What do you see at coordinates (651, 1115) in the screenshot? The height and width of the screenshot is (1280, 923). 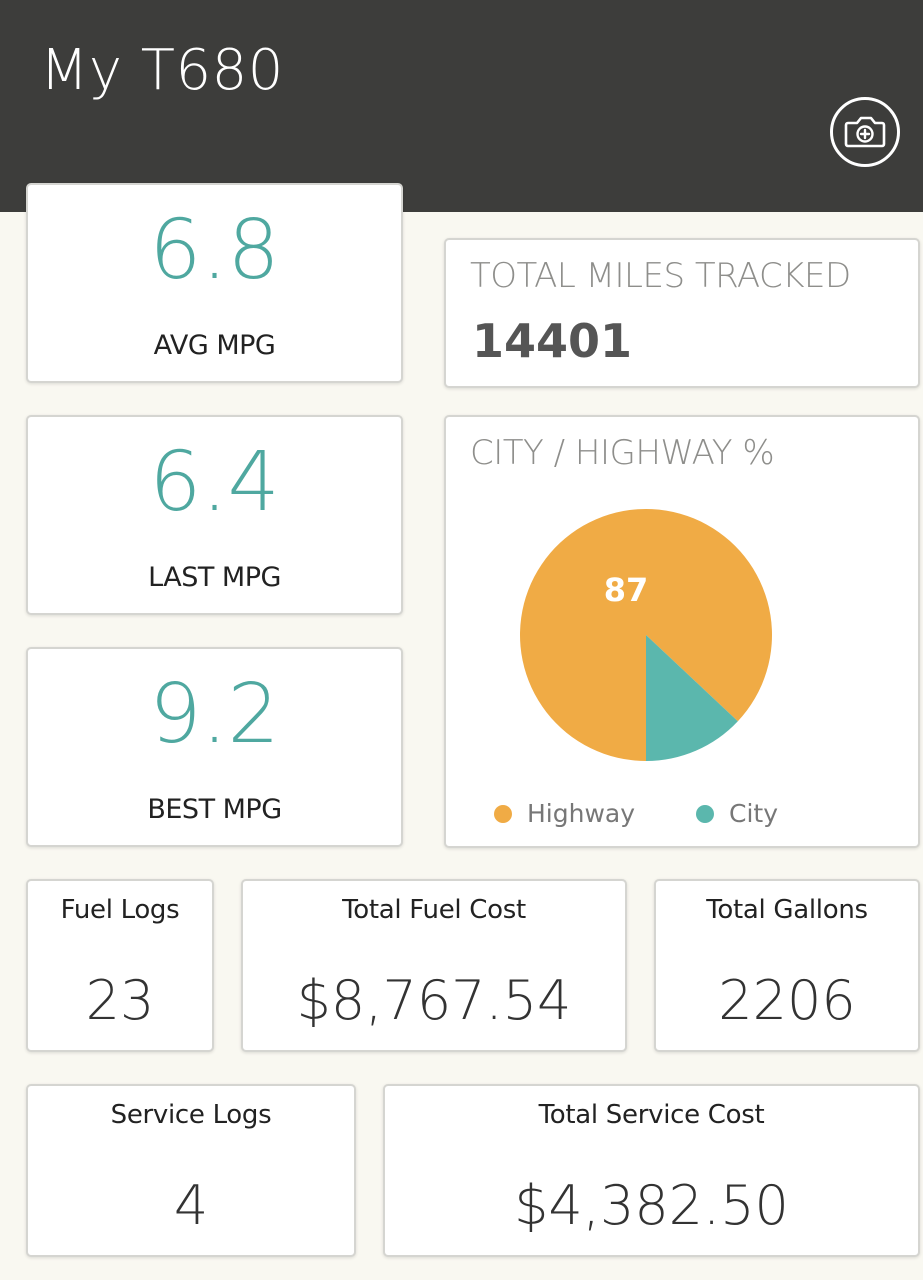 I see `total-service-cost-label: Total Service Cost` at bounding box center [651, 1115].